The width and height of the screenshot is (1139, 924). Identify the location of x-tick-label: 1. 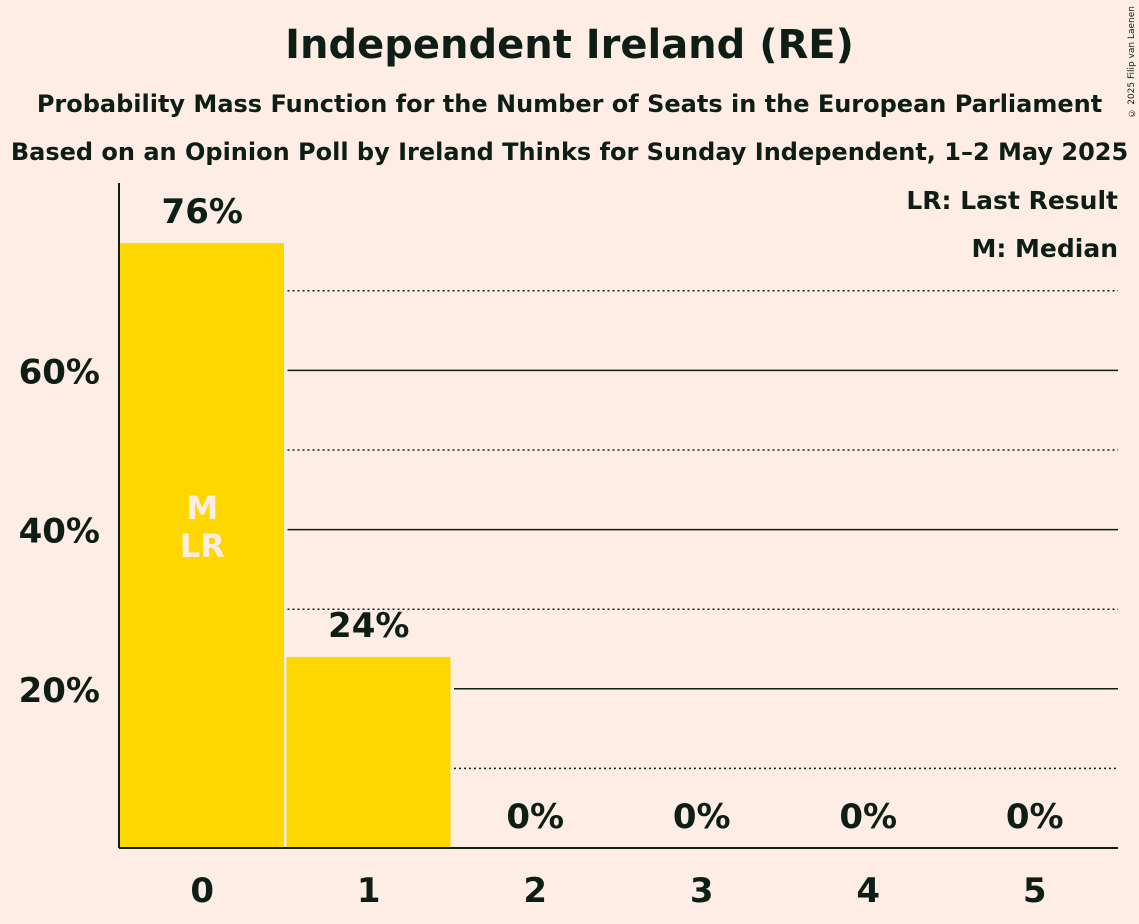
(369, 891).